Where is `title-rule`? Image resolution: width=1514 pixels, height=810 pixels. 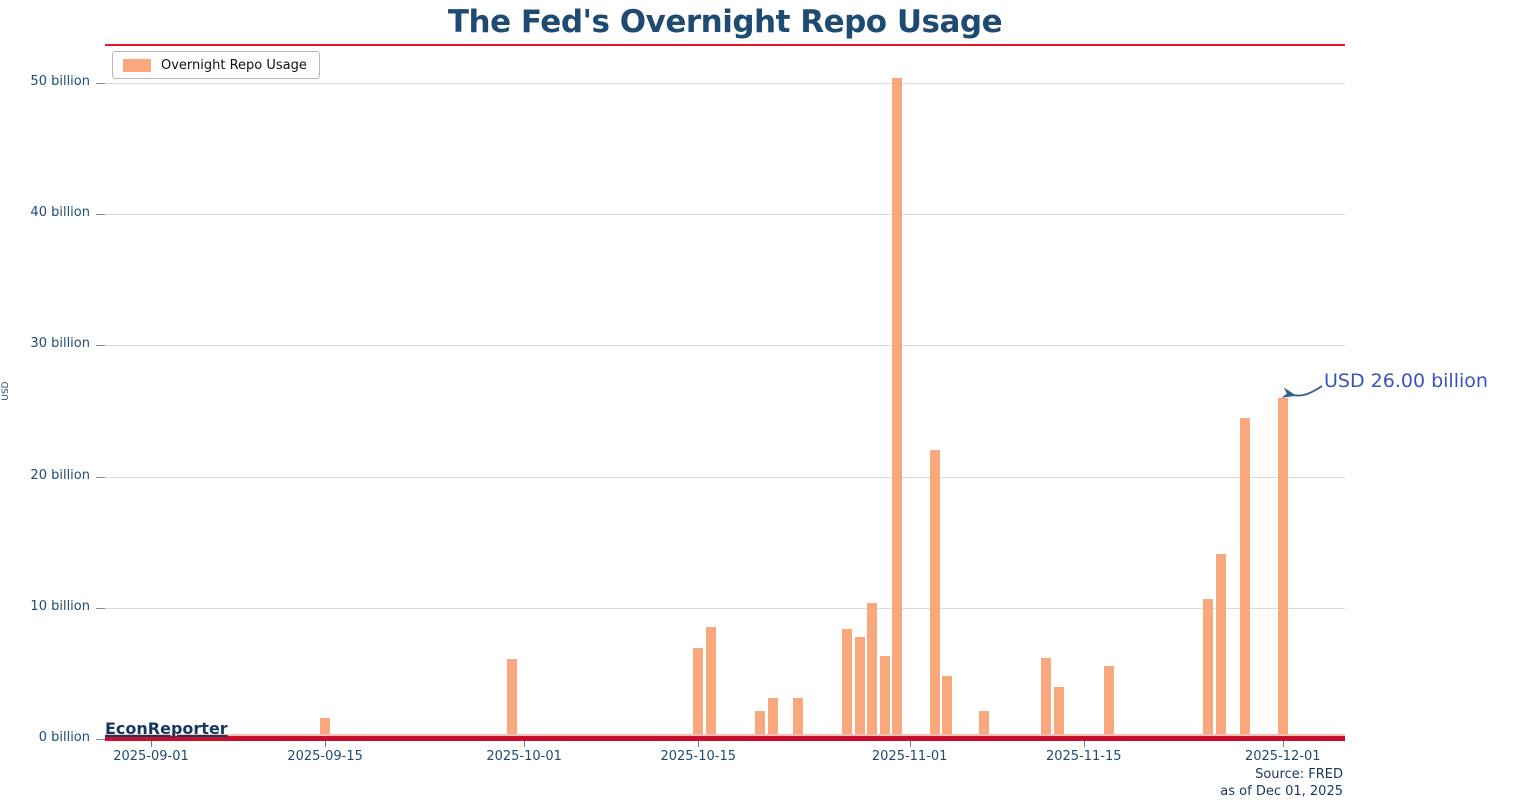
title-rule is located at coordinates (725, 45).